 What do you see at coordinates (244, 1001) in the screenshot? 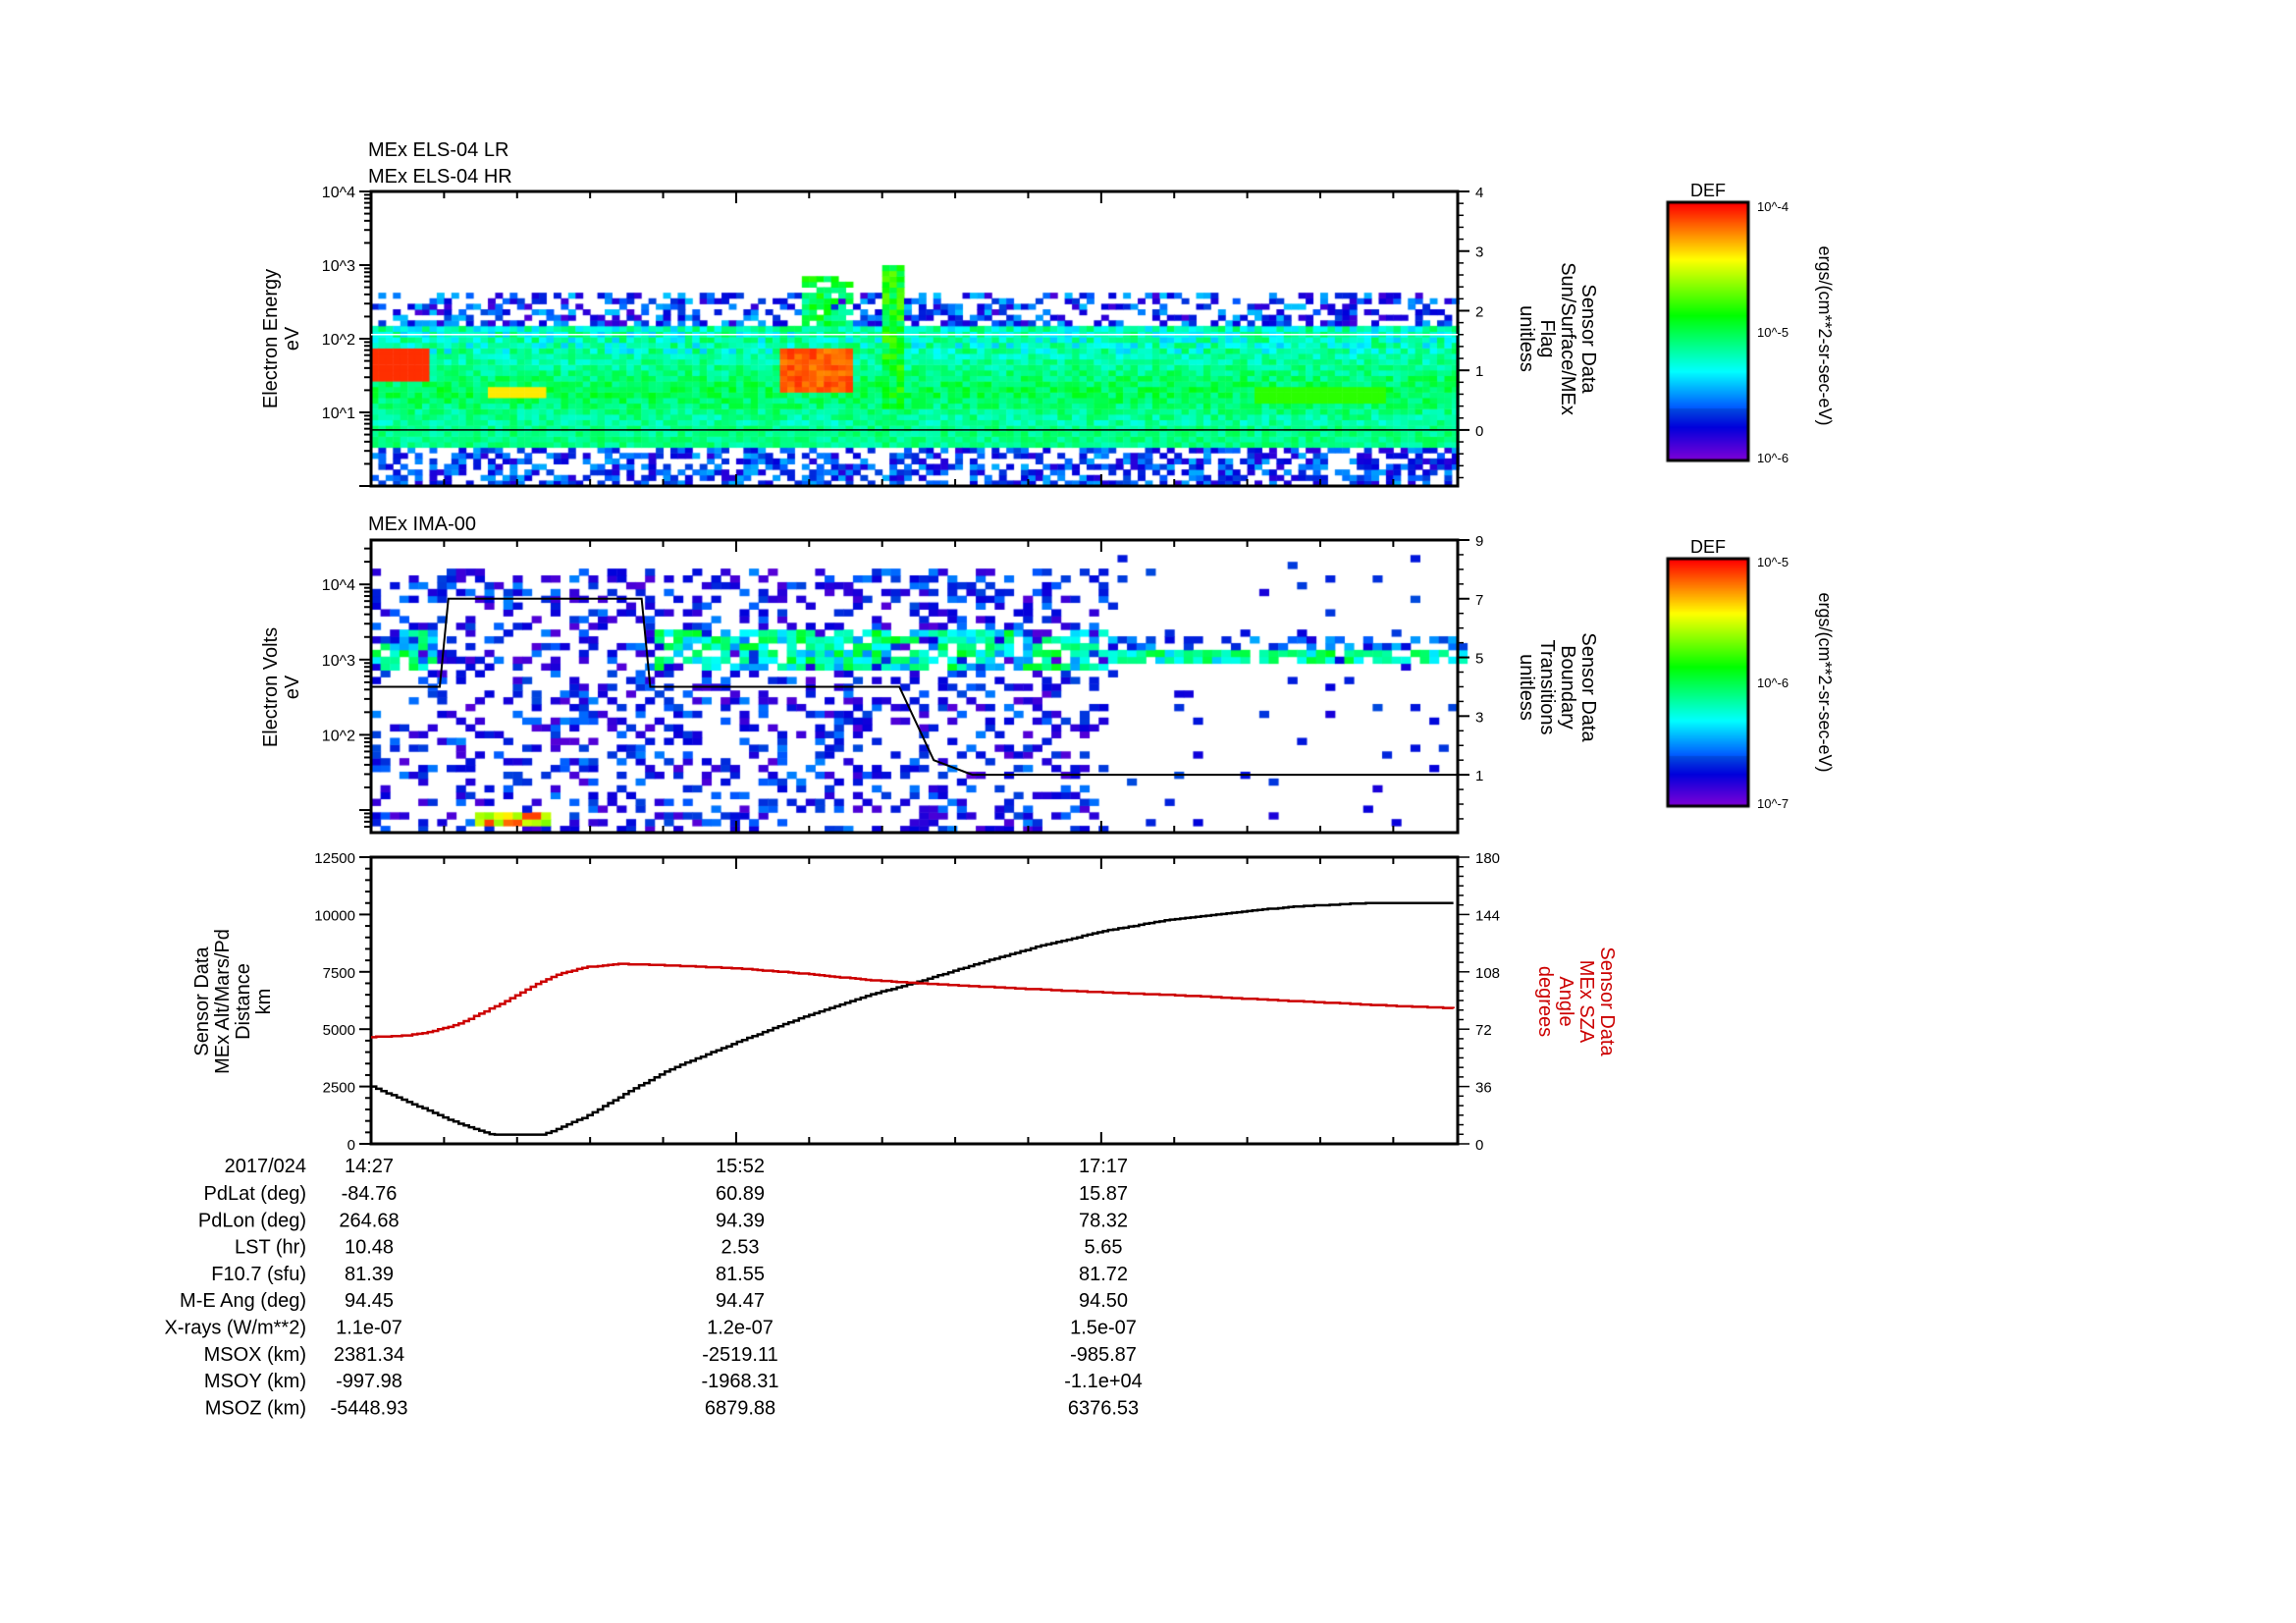
I see `orbit-ylabel-3: Distance` at bounding box center [244, 1001].